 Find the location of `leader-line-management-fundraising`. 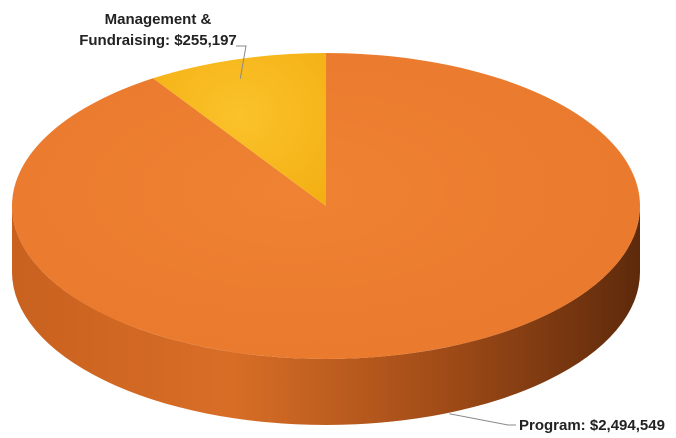

leader-line-management-fundraising is located at coordinates (241, 62).